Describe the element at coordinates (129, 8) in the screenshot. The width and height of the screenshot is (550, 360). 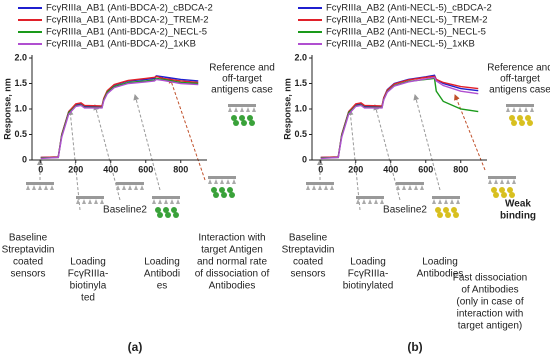
I see `legend-label: FcγRIIIa_AB1 (Anti-BDCA-2)_cBDCA-2` at that location.